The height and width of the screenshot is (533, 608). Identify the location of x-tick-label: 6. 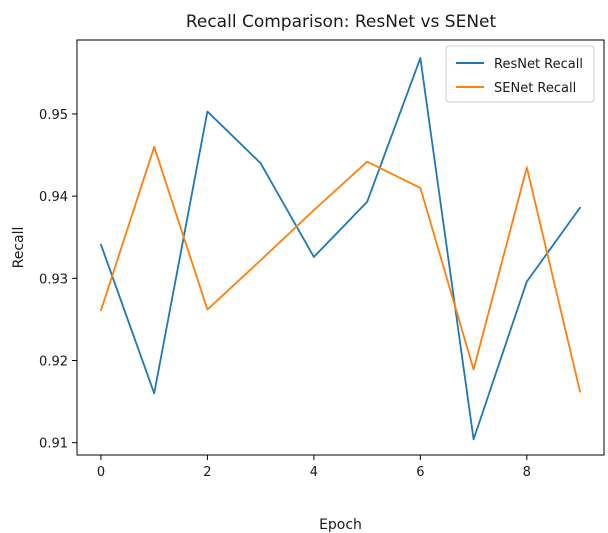
(420, 472).